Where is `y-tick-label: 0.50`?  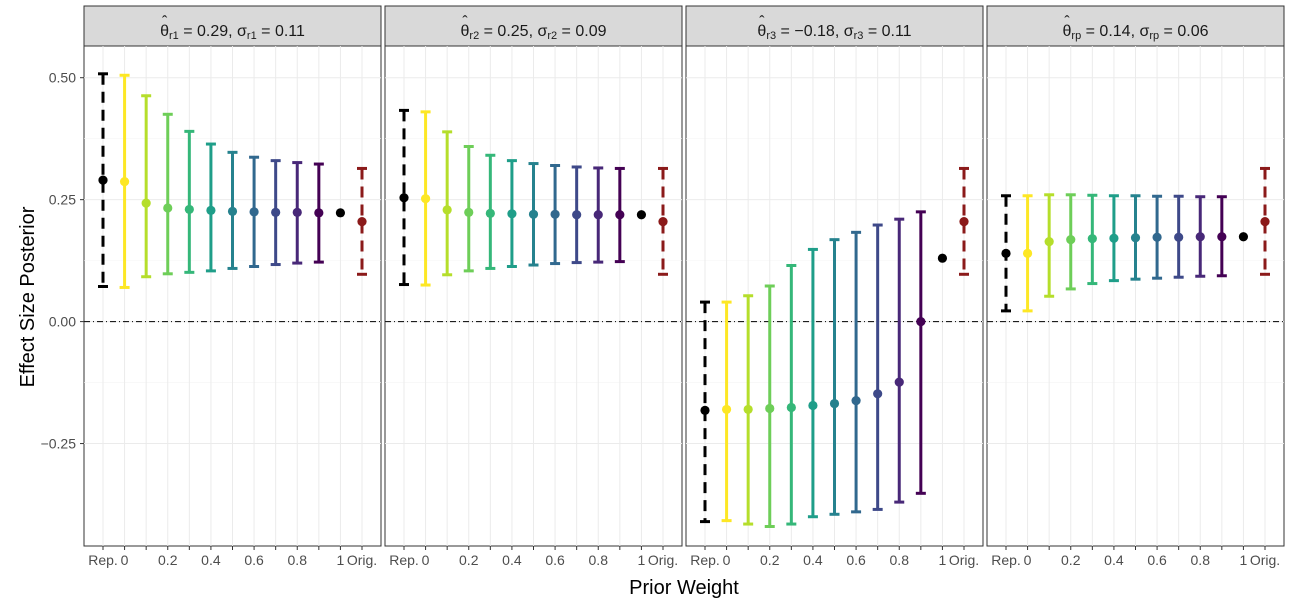 y-tick-label: 0.50 is located at coordinates (62, 78).